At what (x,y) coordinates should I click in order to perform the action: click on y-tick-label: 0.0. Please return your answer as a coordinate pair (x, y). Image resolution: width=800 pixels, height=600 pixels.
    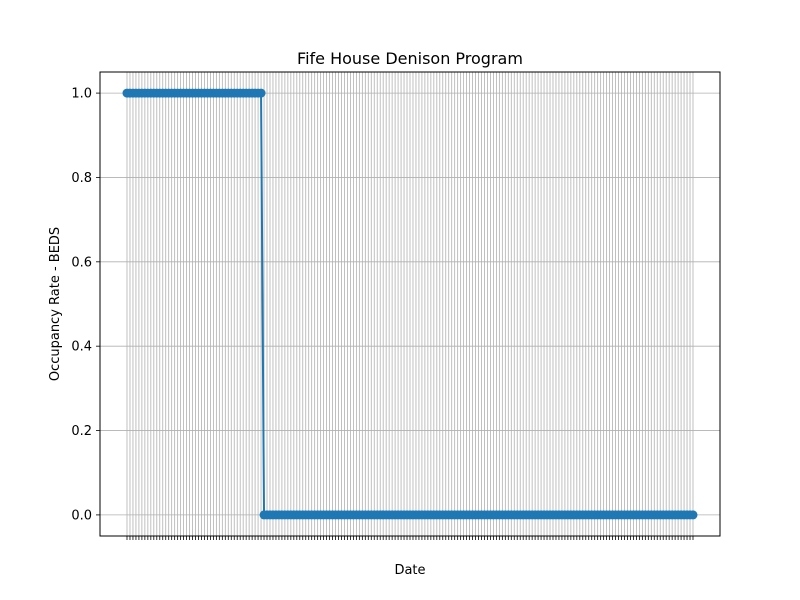
    Looking at the image, I should click on (81, 515).